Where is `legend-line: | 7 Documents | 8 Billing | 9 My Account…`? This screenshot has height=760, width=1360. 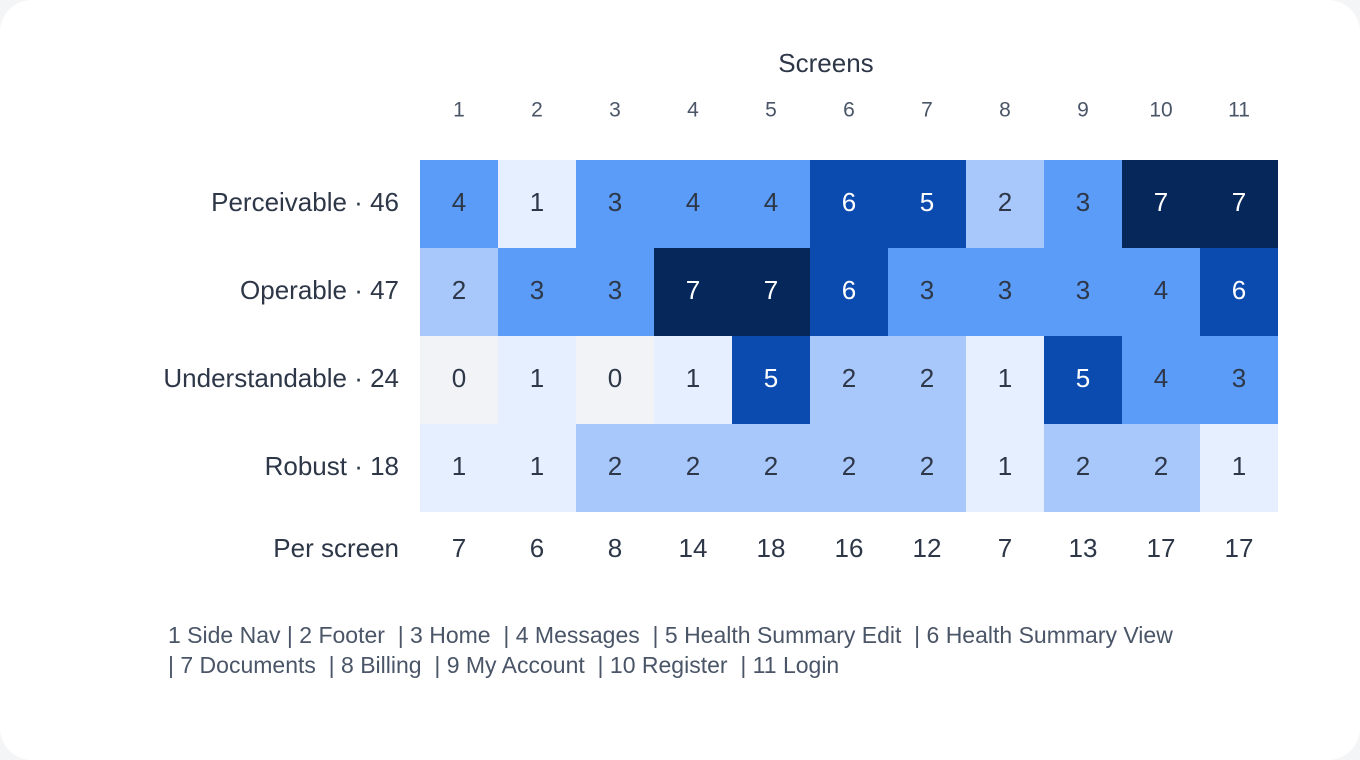 legend-line: | 7 Documents | 8 Billing | 9 My Account… is located at coordinates (504, 665).